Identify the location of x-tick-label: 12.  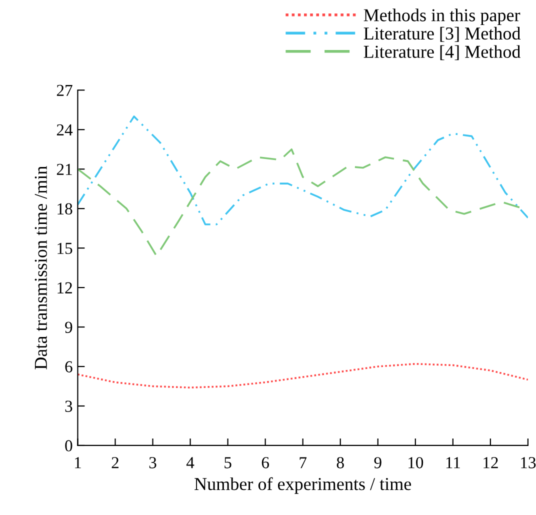
(491, 462).